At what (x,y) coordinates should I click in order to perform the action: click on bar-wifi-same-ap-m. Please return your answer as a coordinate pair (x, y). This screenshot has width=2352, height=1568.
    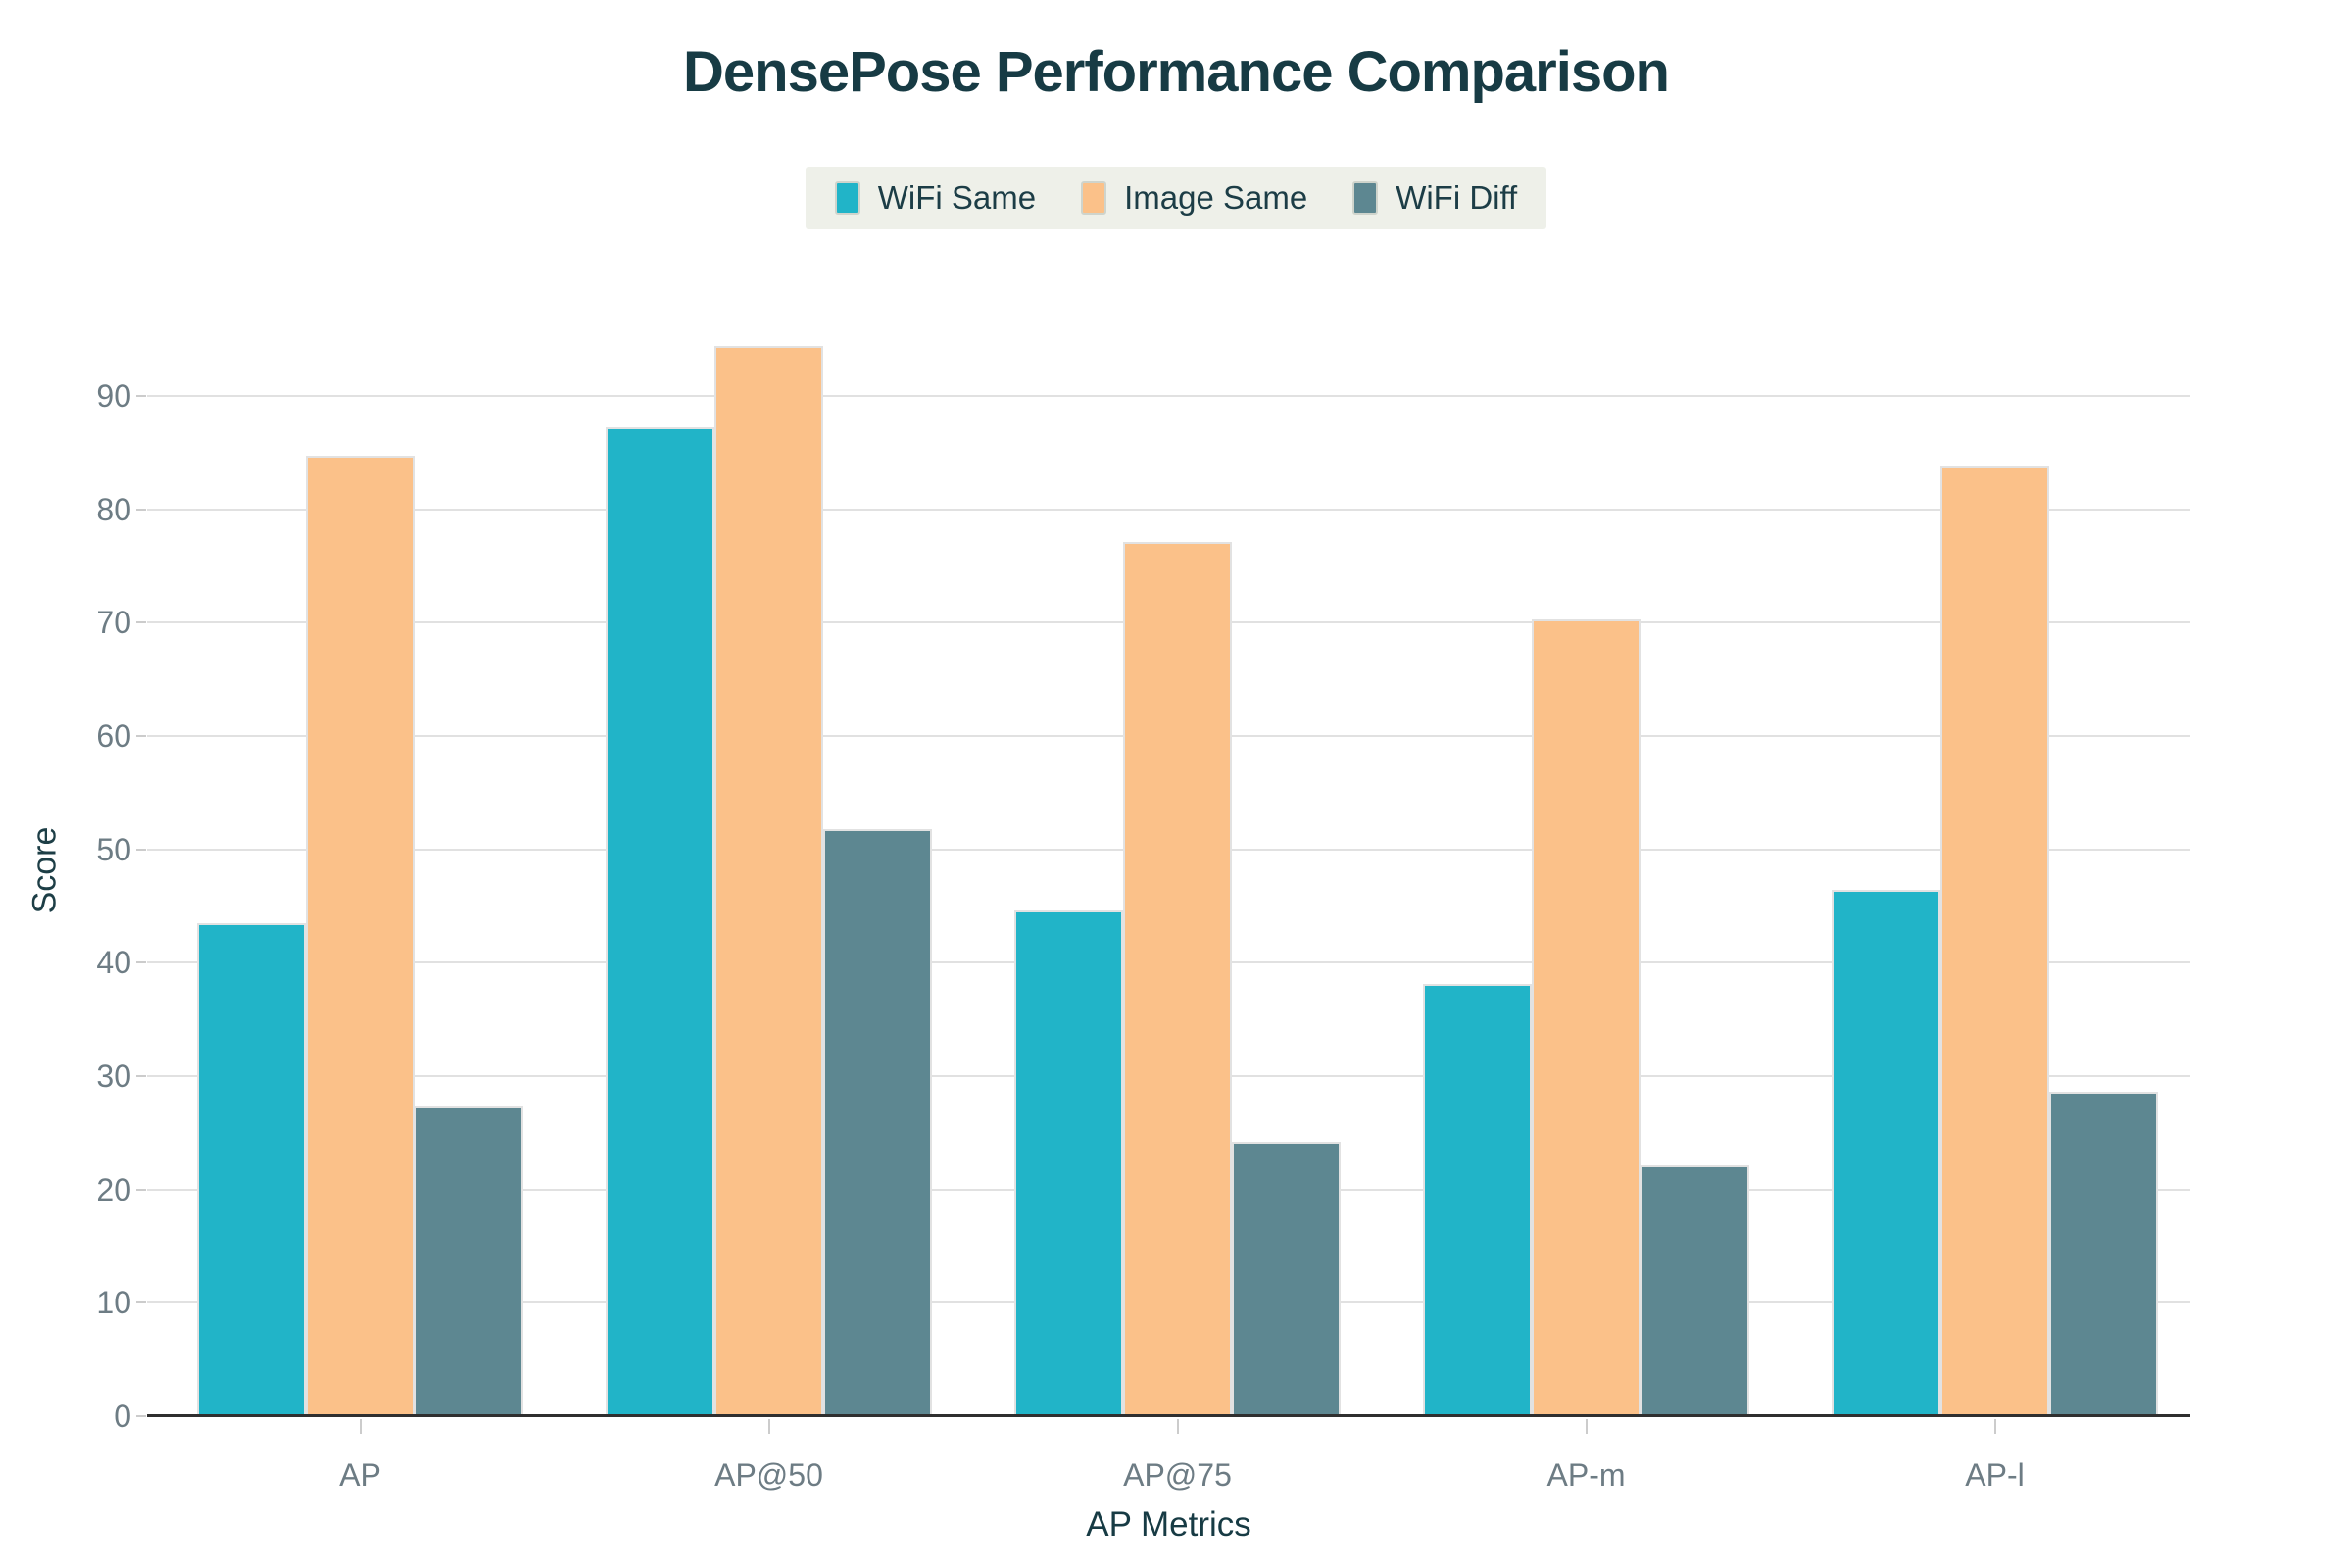
    Looking at the image, I should click on (1477, 1200).